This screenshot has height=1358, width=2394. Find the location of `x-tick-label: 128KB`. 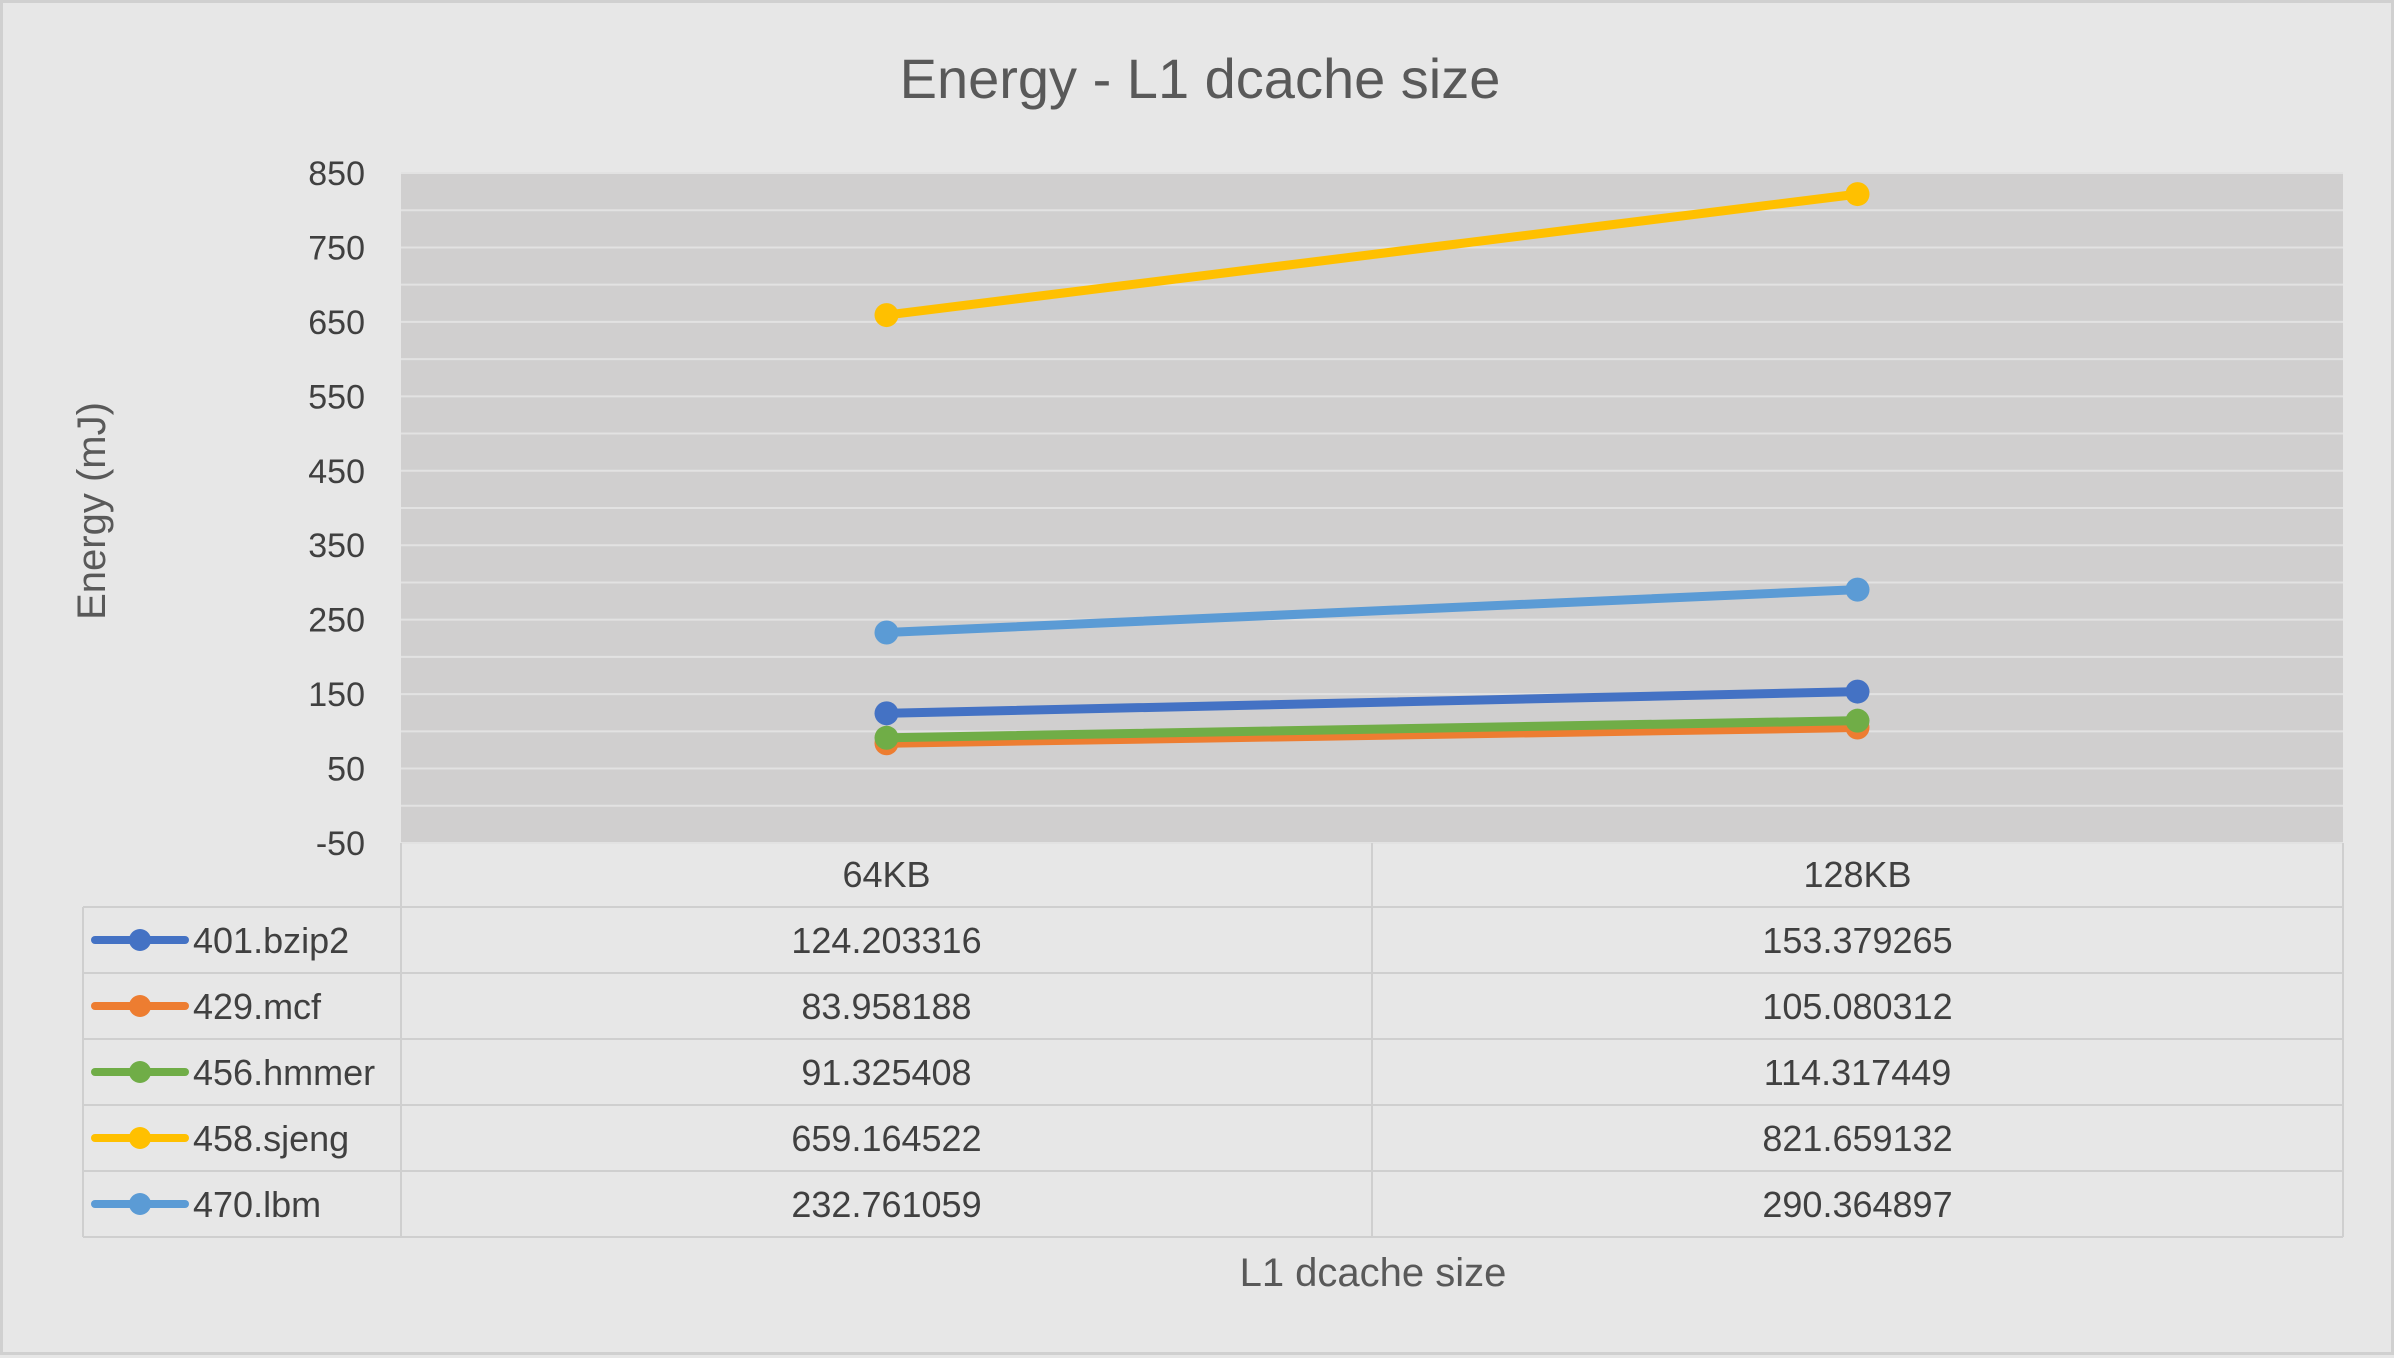

x-tick-label: 128KB is located at coordinates (1857, 874).